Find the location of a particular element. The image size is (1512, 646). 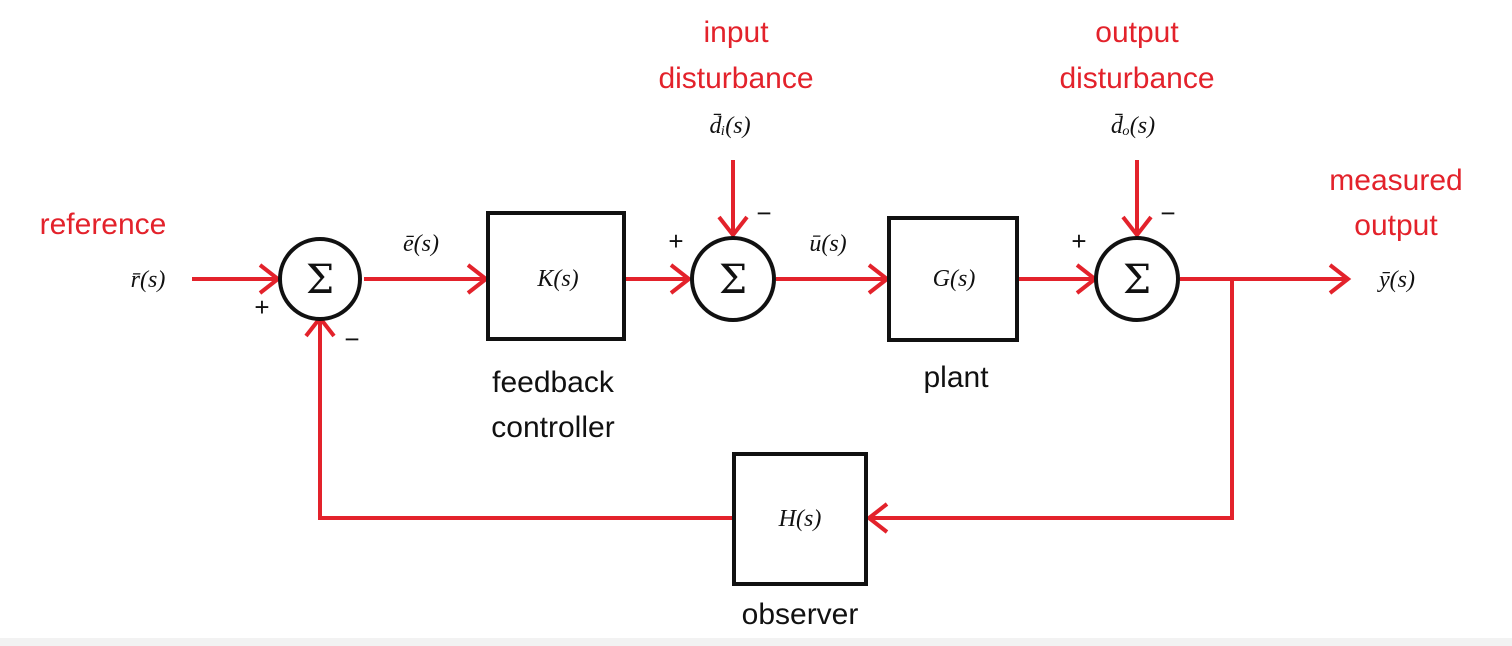

sum2-minus-sign: − is located at coordinates (763, 213).